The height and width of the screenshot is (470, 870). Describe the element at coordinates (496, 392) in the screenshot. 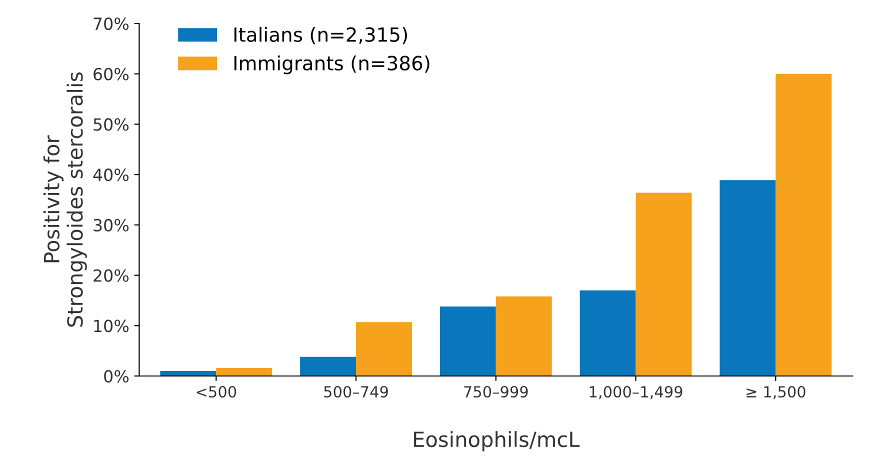

I see `x-tick-label: 750–999` at that location.